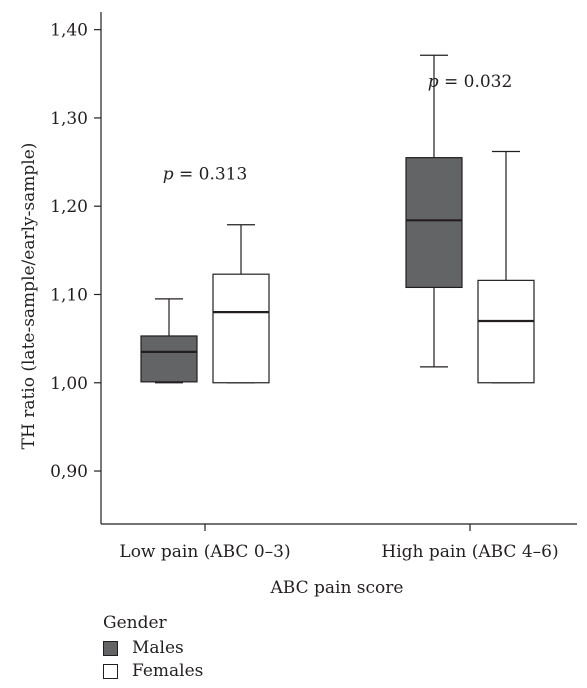  I want to click on legend-swatch-males, so click(110, 648).